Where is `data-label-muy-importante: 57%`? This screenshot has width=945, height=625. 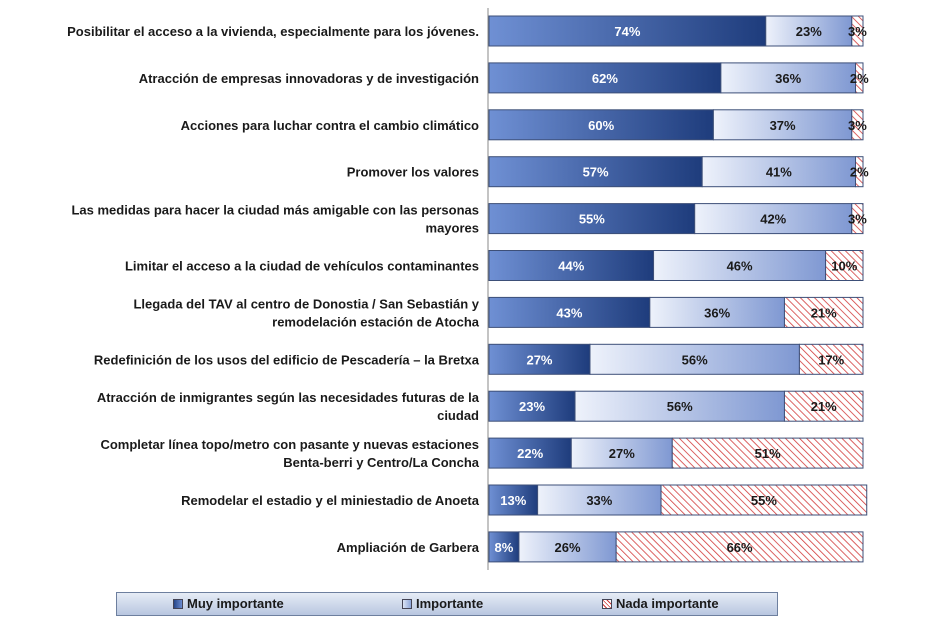 data-label-muy-importante: 57% is located at coordinates (596, 172).